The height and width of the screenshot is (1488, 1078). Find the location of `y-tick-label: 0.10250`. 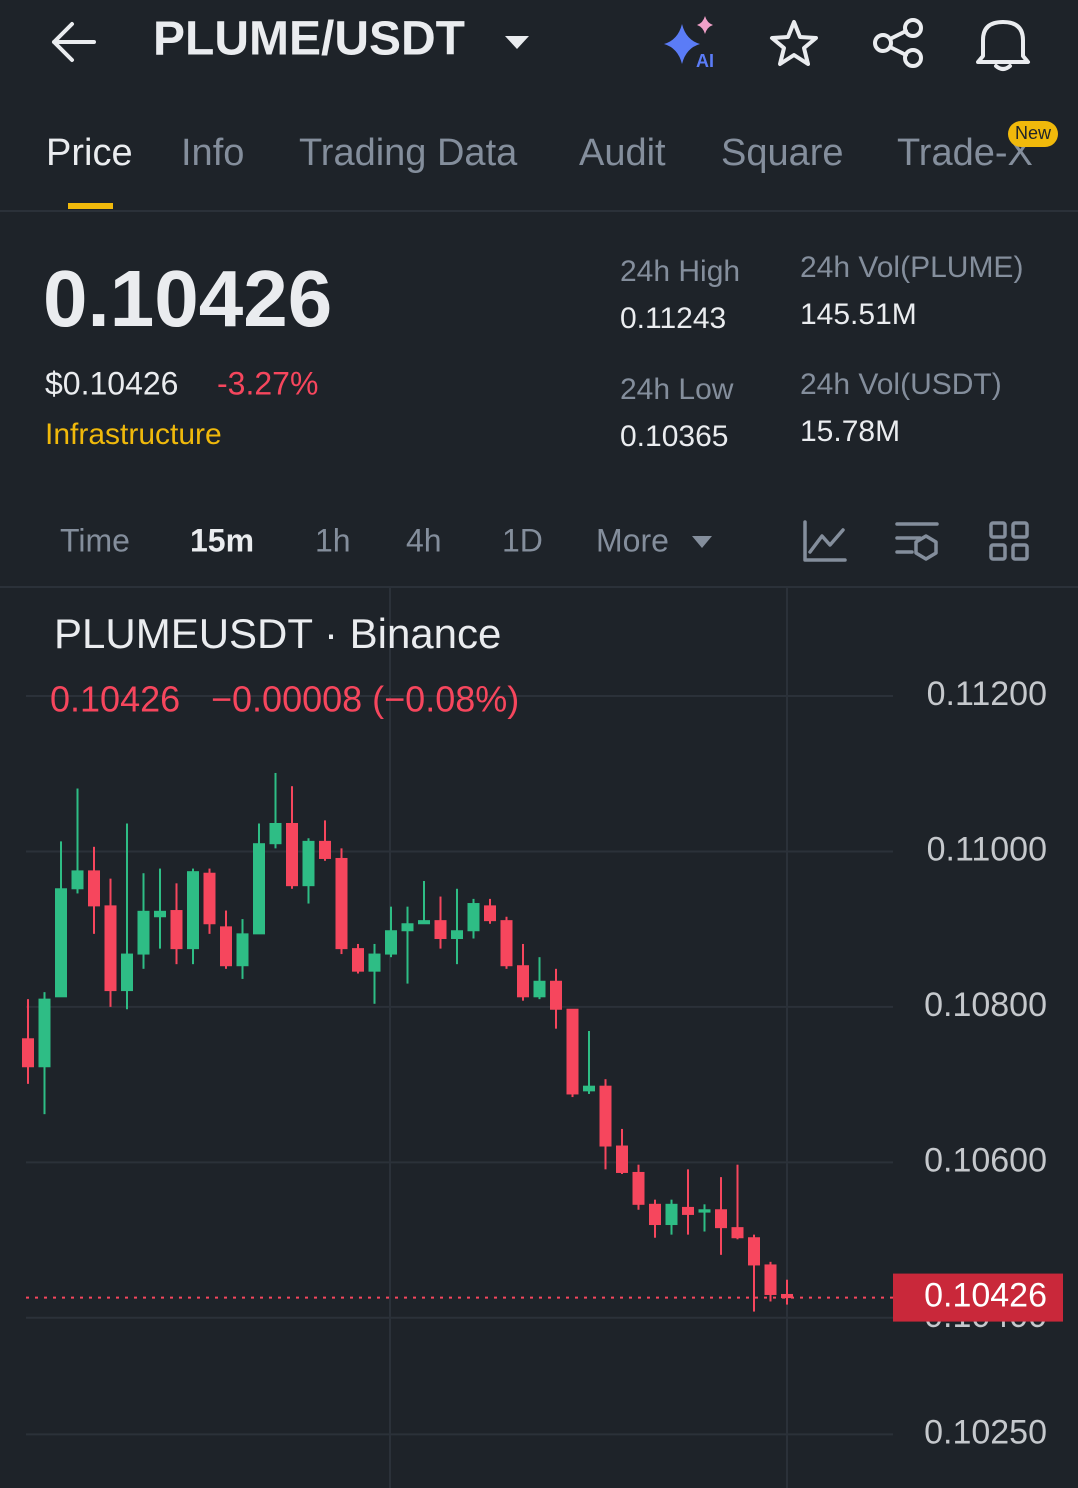

y-tick-label: 0.10250 is located at coordinates (985, 1432).